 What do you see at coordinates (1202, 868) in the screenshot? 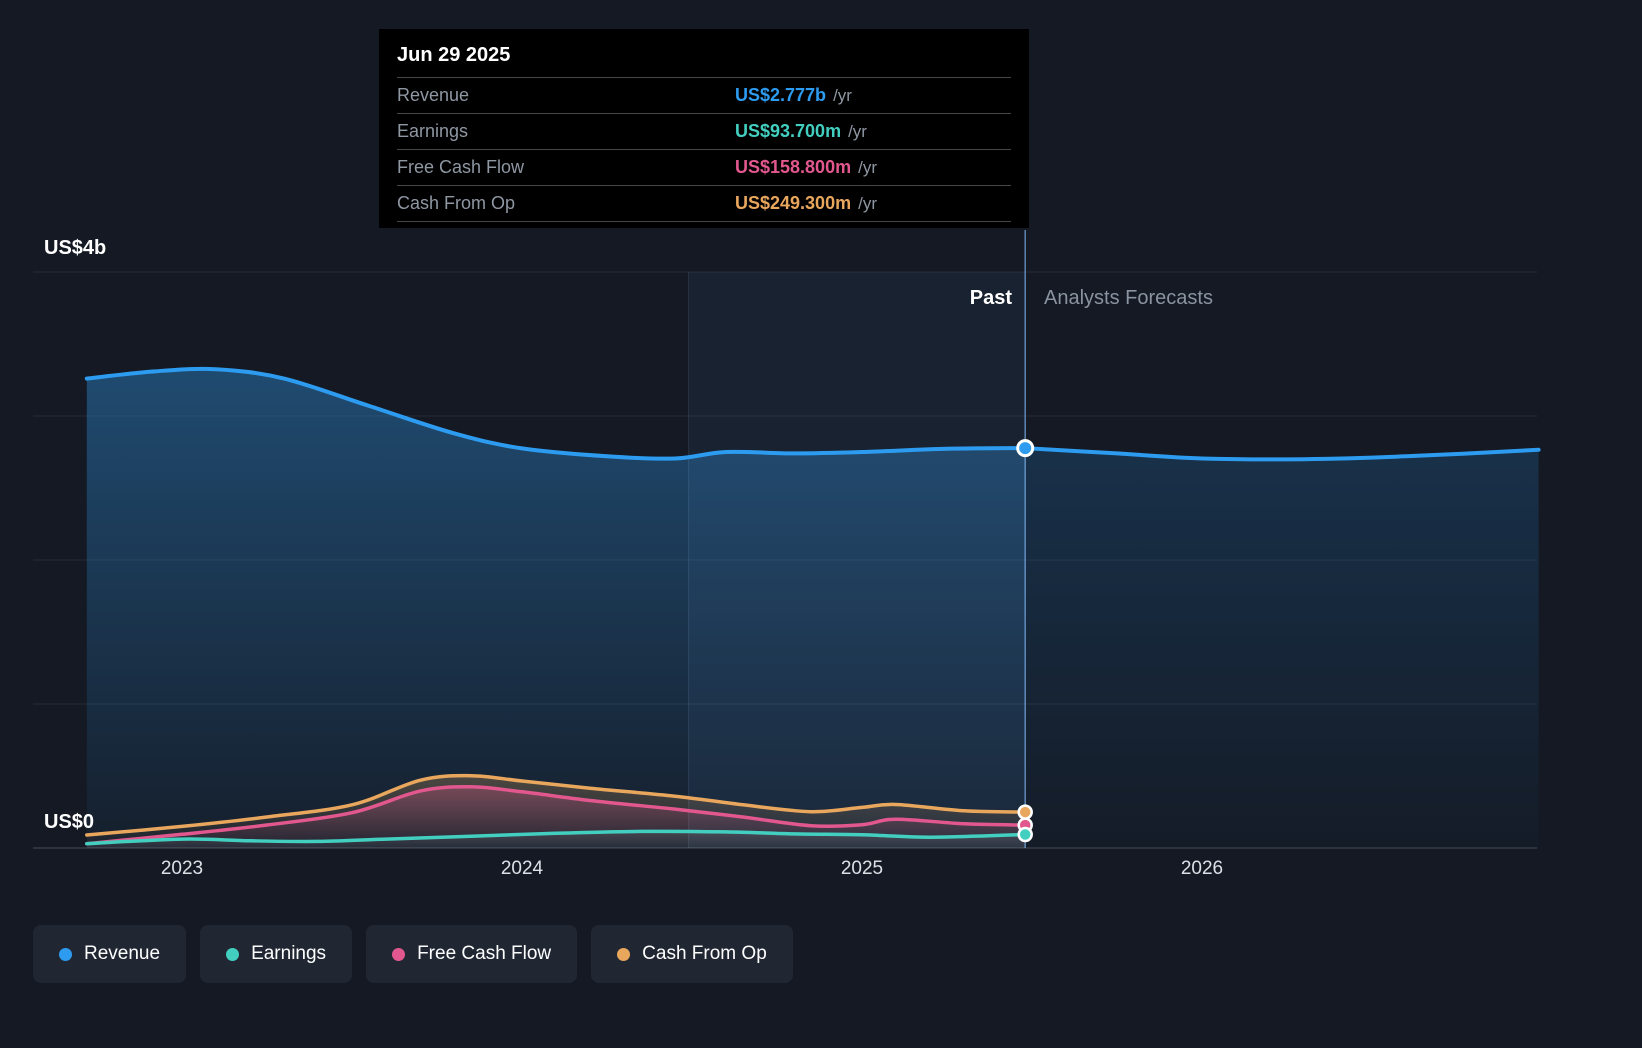
I see `x-tick-2026: 2026` at bounding box center [1202, 868].